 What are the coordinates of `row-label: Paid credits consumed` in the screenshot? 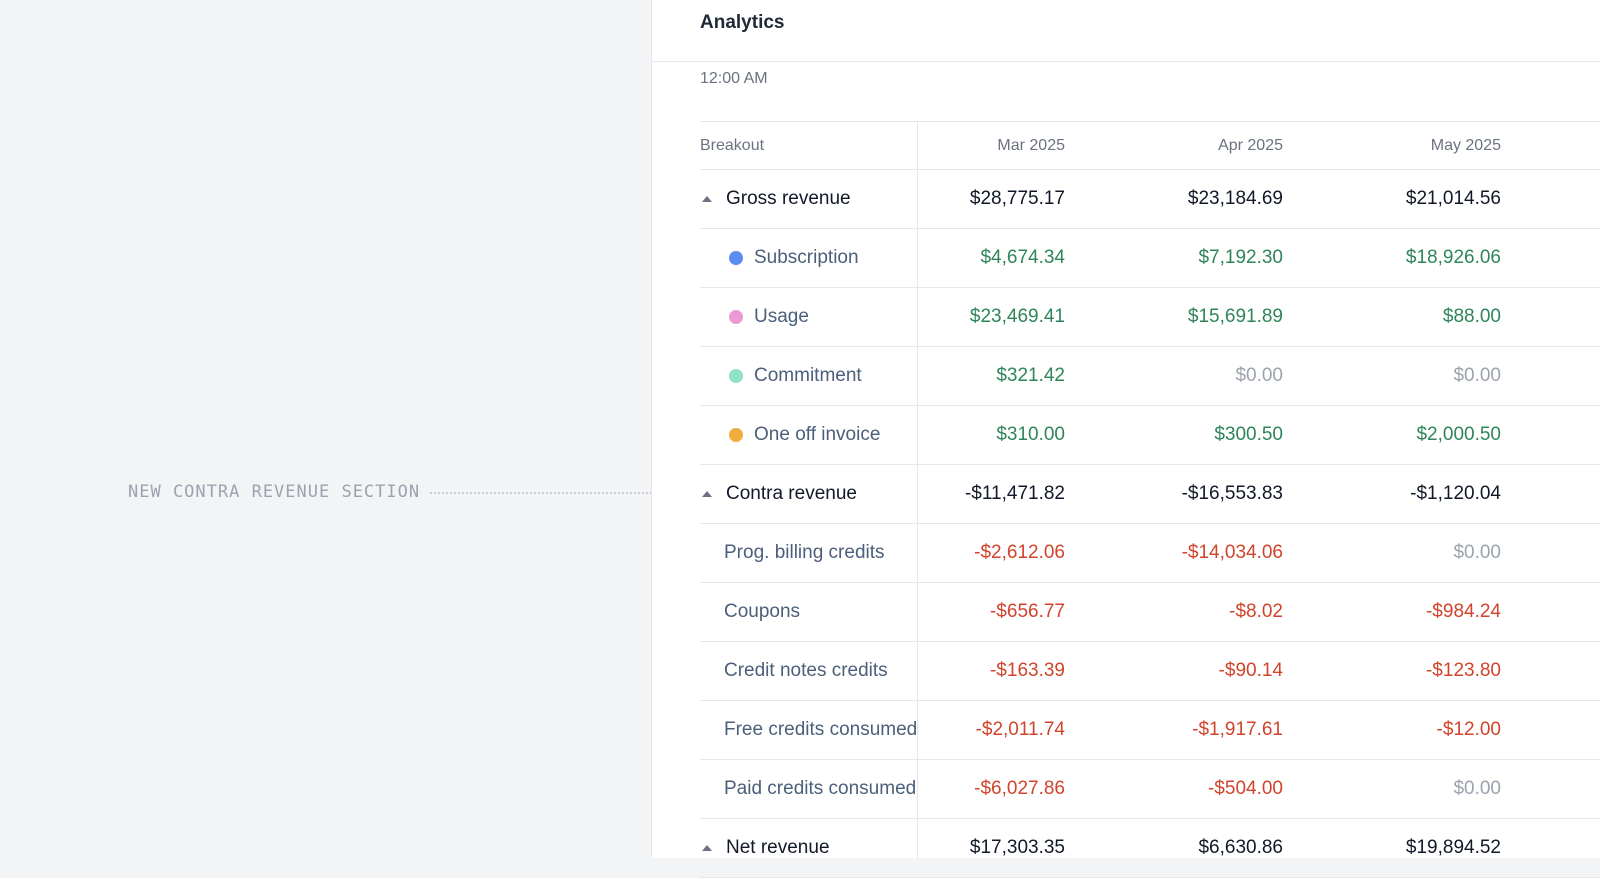 It's located at (808, 789).